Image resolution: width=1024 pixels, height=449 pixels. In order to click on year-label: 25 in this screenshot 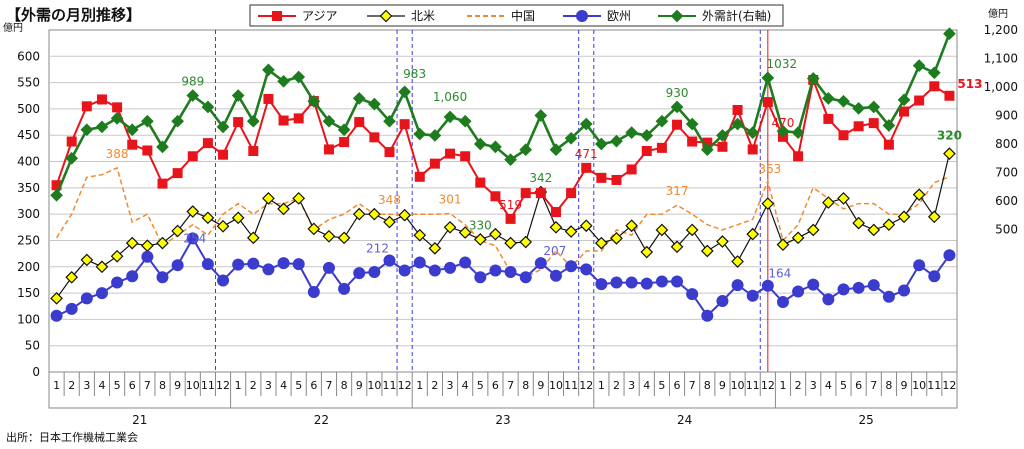, I will do `click(866, 420)`.